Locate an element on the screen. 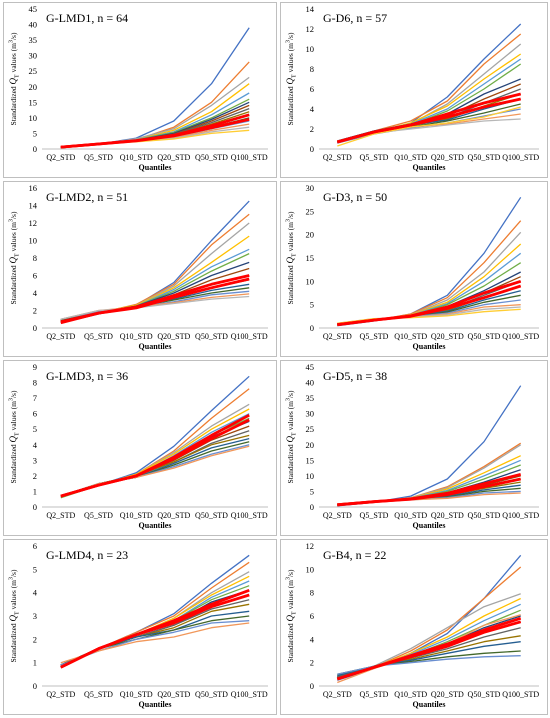  y-tick-label: 16 is located at coordinates (33, 188).